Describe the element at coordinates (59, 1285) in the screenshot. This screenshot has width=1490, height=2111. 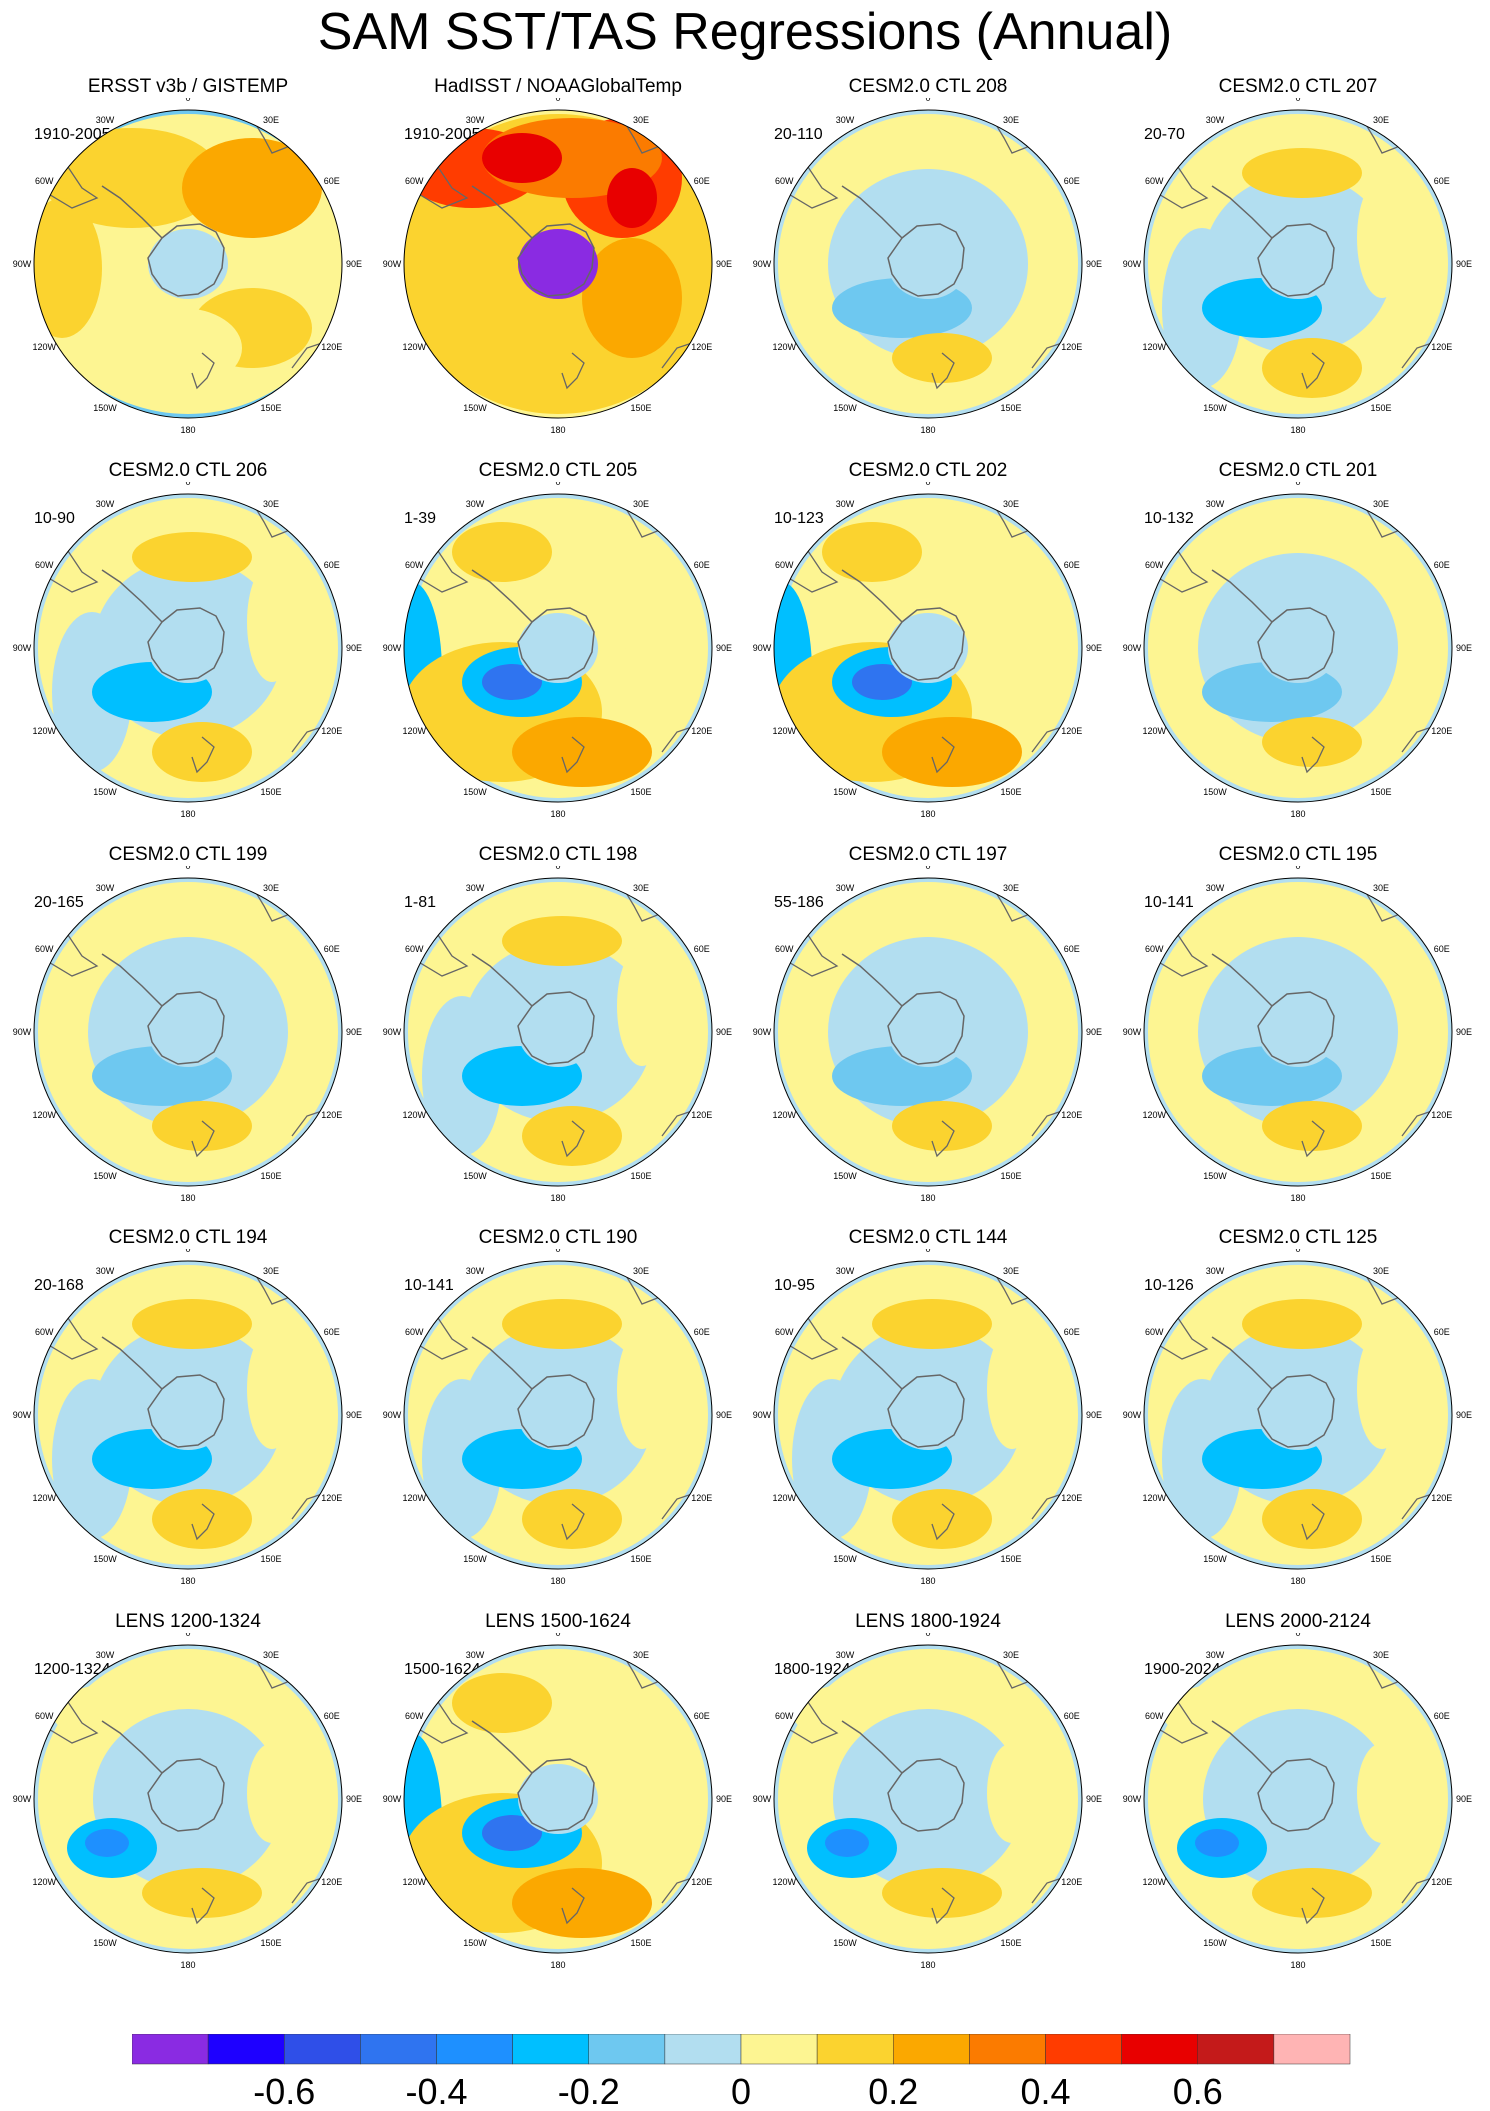
I see `panel-period: 20-168` at that location.